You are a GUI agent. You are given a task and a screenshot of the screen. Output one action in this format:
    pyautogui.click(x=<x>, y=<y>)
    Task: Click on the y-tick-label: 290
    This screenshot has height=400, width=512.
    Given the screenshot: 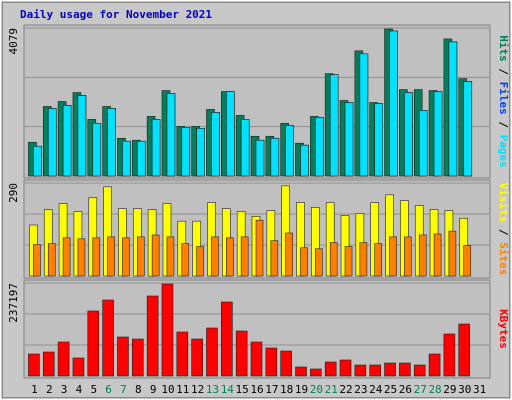 What is the action you would take?
    pyautogui.click(x=13, y=193)
    